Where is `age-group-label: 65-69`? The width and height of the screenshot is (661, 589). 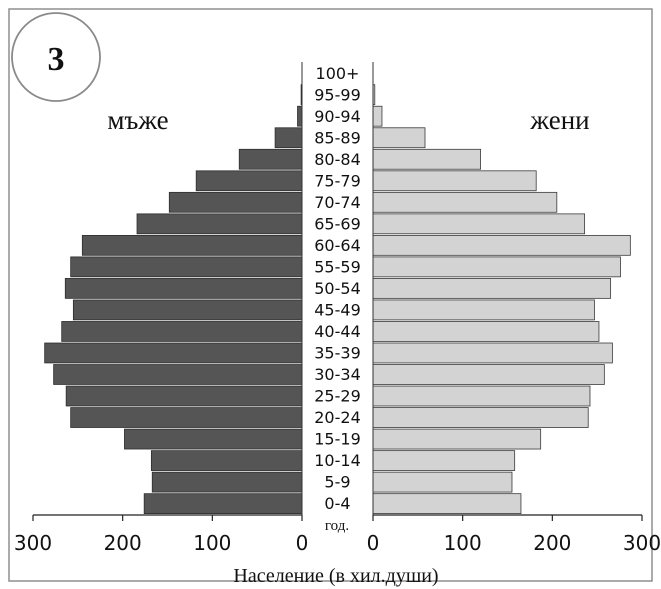
age-group-label: 65-69 is located at coordinates (337, 223).